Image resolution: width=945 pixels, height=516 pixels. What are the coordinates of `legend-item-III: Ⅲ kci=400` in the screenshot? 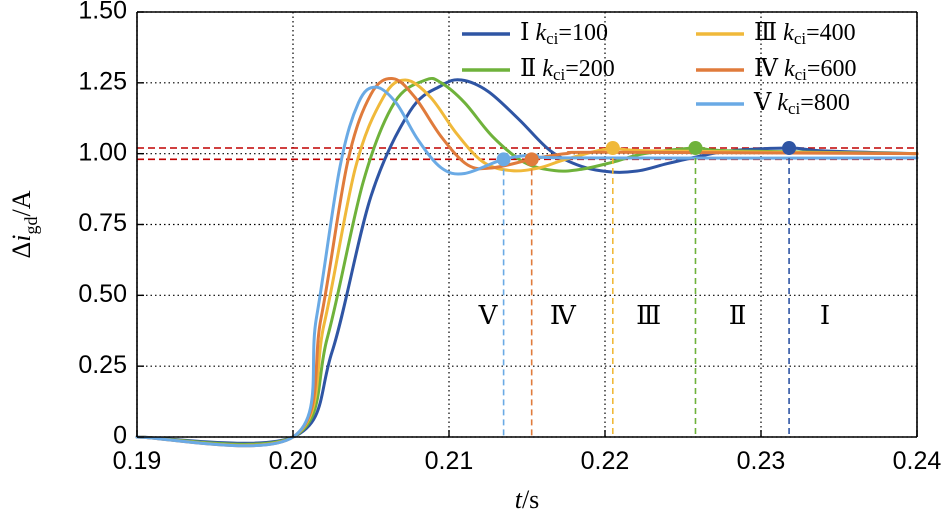 It's located at (776, 34).